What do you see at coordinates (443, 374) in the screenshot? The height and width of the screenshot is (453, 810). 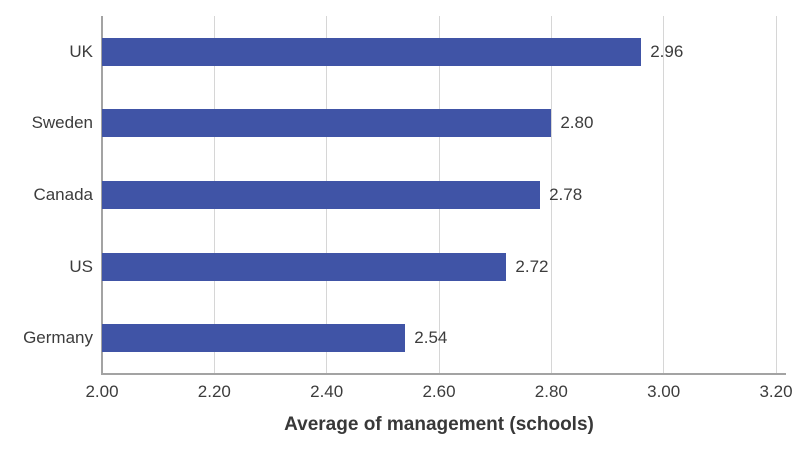 I see `x-axis-line` at bounding box center [443, 374].